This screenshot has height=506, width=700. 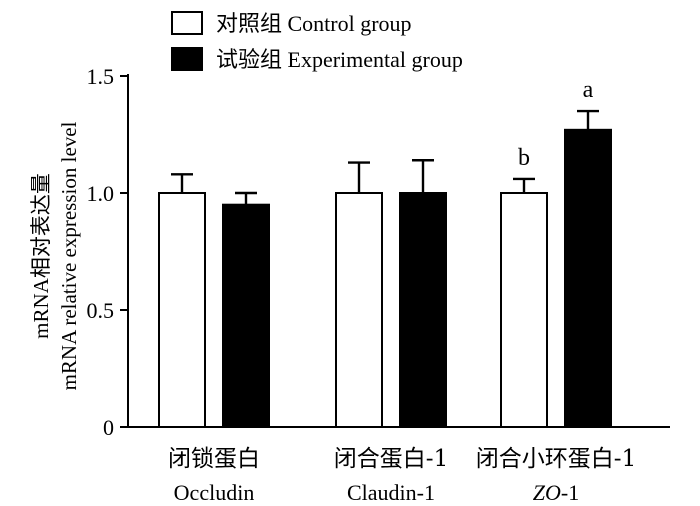 I want to click on category-label-en: ZO-1, so click(x=556, y=492).